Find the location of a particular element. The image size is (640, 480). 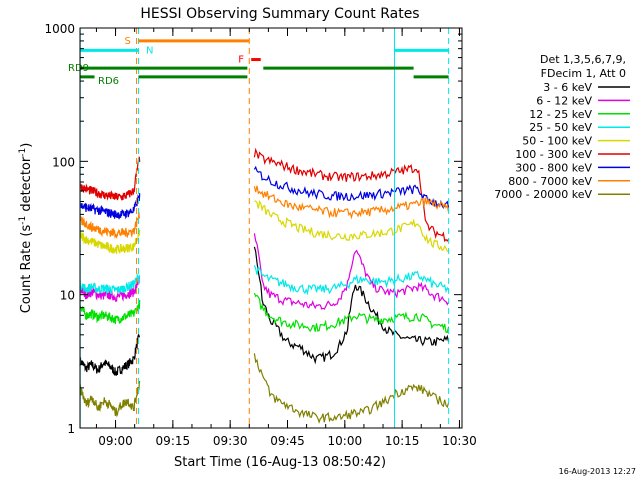

legend-label-0: 3 - 6 keV is located at coordinates (567, 87).